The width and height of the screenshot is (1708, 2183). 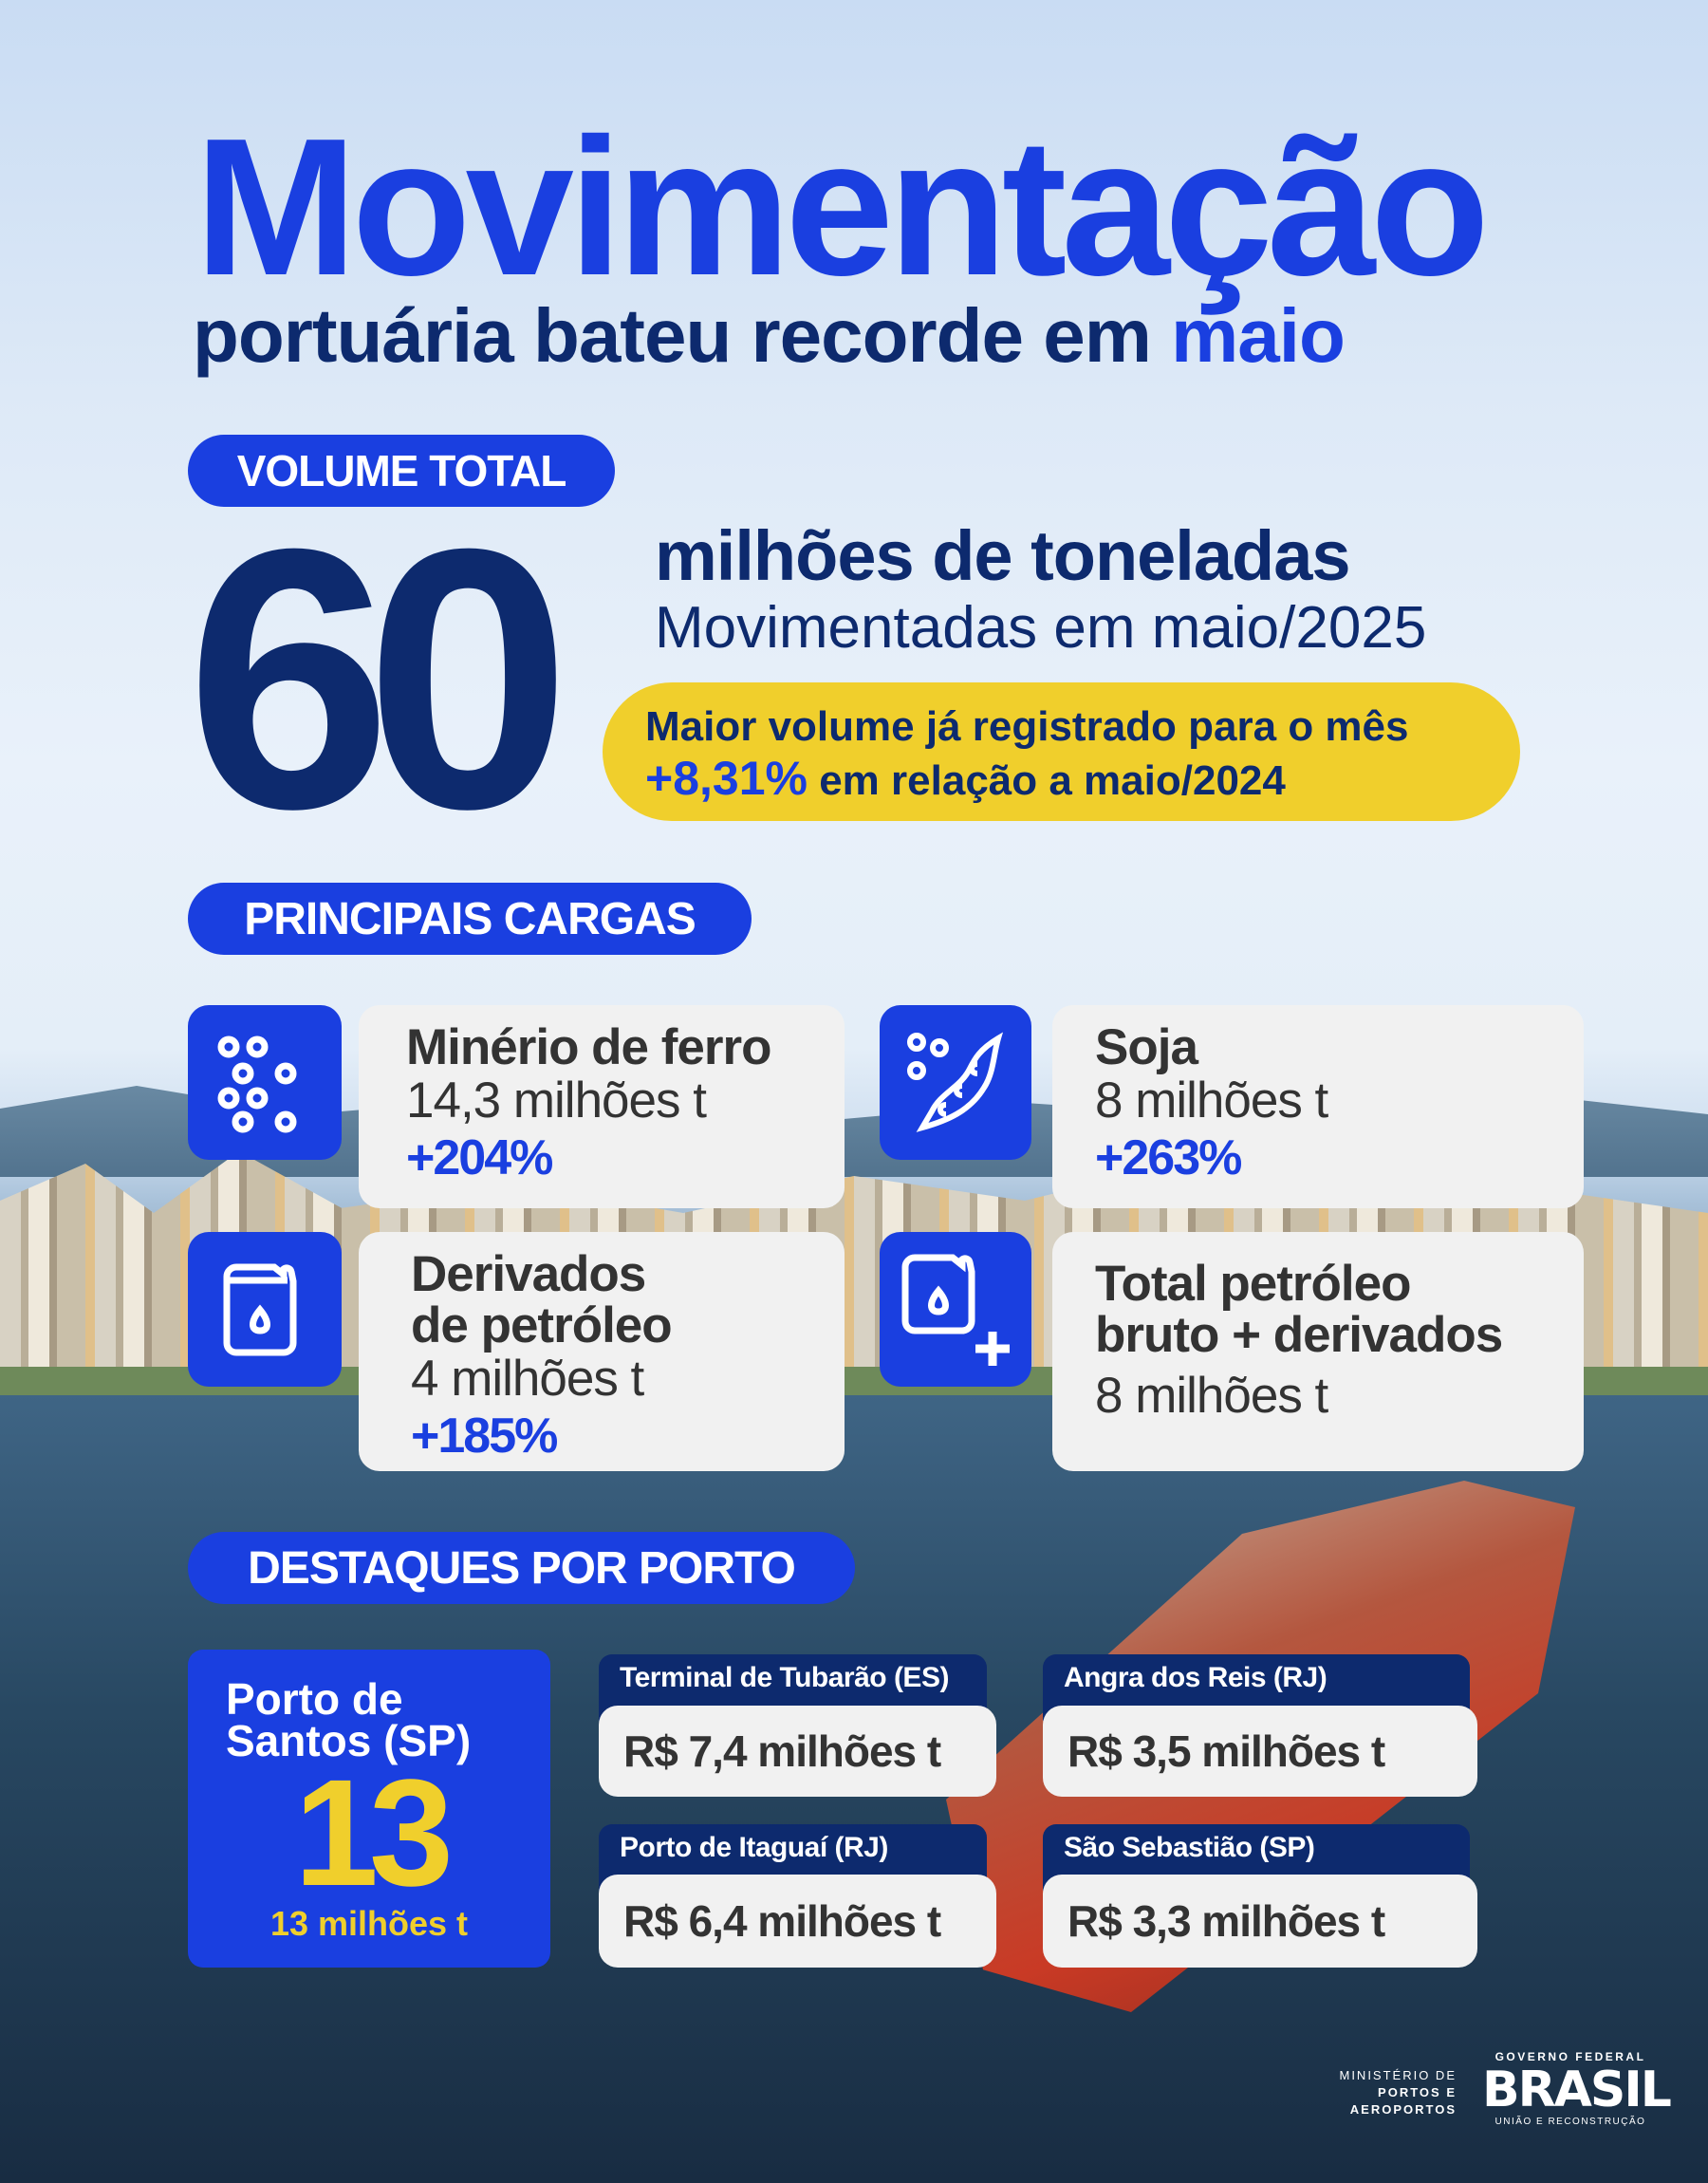 I want to click on cargo-title: Soja, so click(x=1146, y=1047).